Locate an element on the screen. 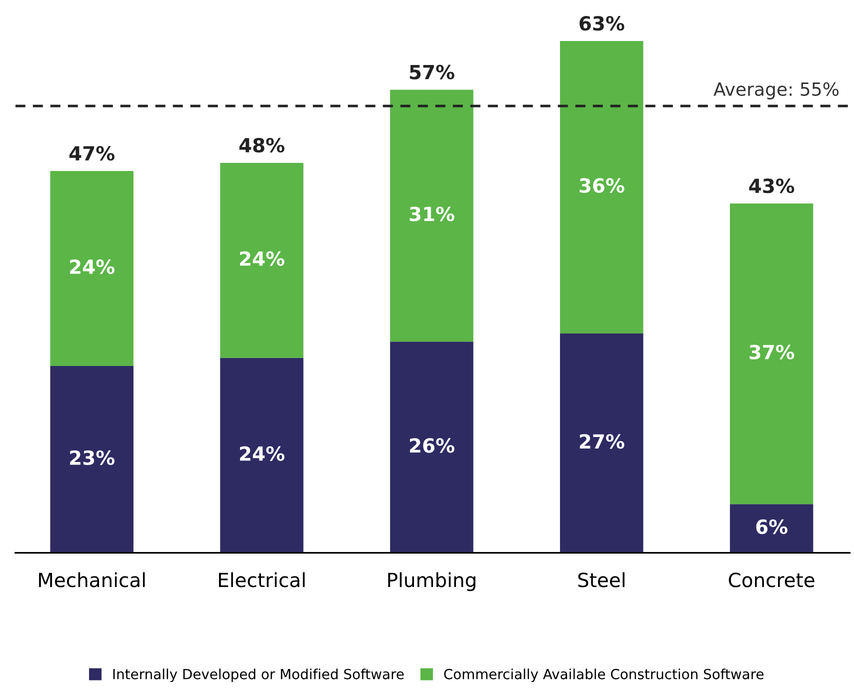  total-label: 43% is located at coordinates (771, 186).